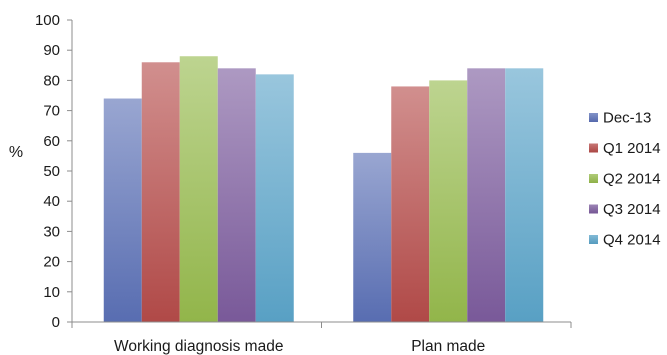 This screenshot has width=667, height=355. Describe the element at coordinates (632, 179) in the screenshot. I see `legend-label: Q2 2014` at that location.